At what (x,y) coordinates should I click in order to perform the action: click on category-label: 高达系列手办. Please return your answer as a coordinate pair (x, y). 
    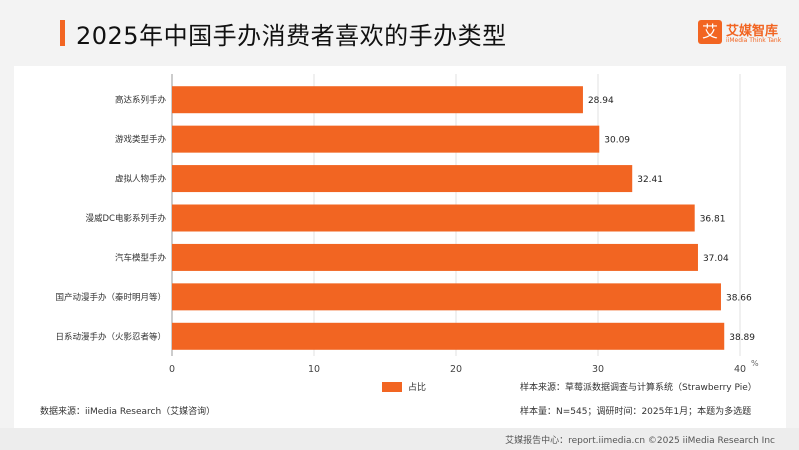
    Looking at the image, I should click on (141, 100).